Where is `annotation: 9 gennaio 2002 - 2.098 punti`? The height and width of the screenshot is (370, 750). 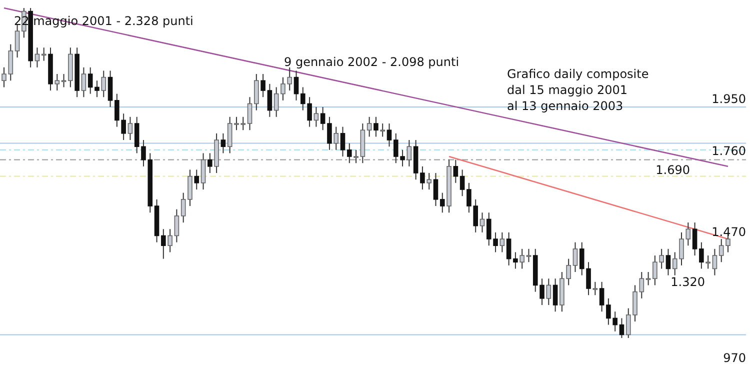 annotation: 9 gennaio 2002 - 2.098 punti is located at coordinates (372, 62).